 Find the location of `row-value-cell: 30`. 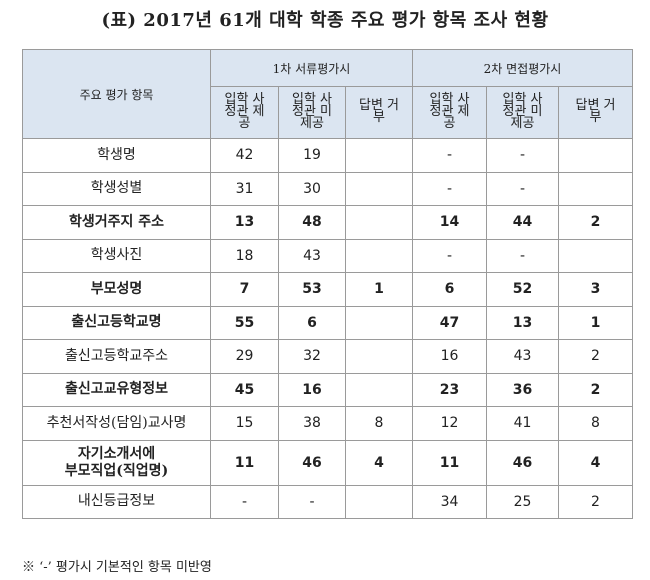

row-value-cell: 30 is located at coordinates (312, 188).